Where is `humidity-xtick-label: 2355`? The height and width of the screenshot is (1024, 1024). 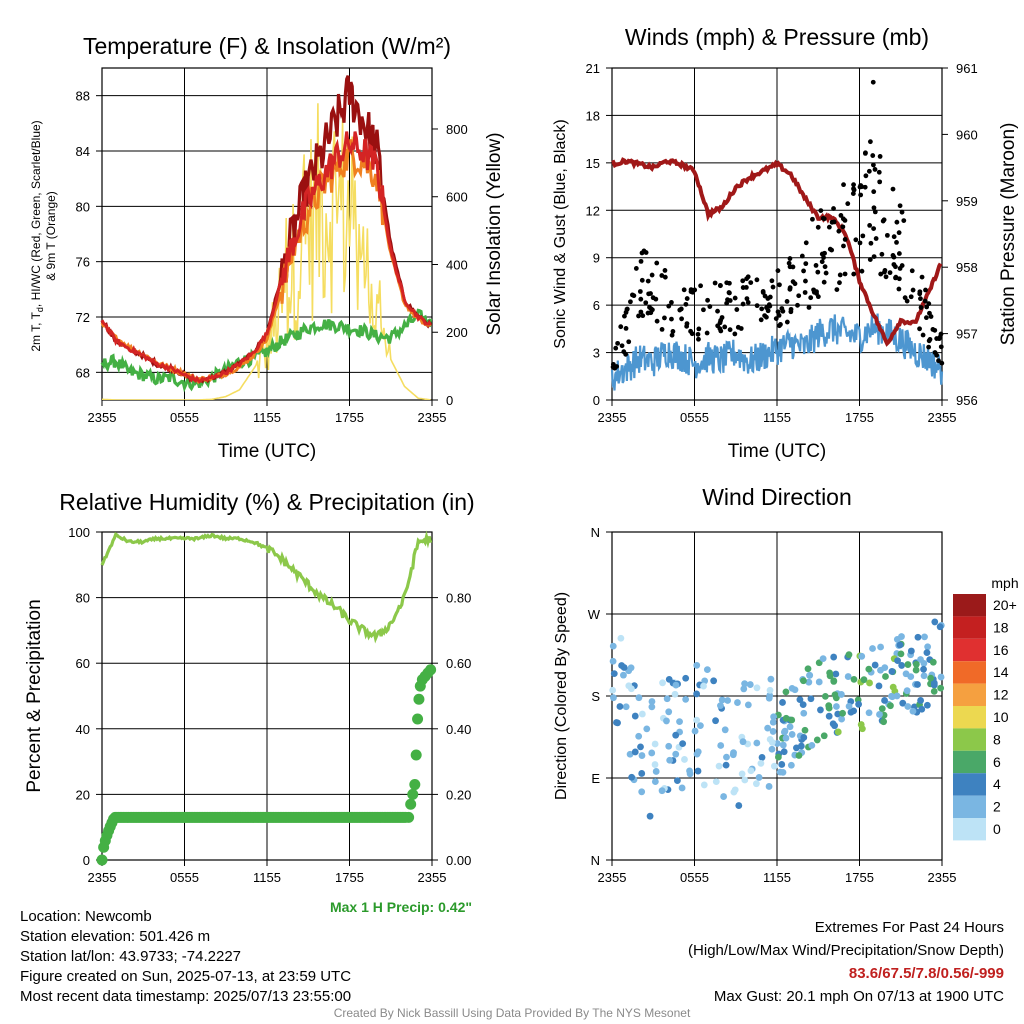 humidity-xtick-label: 2355 is located at coordinates (432, 877).